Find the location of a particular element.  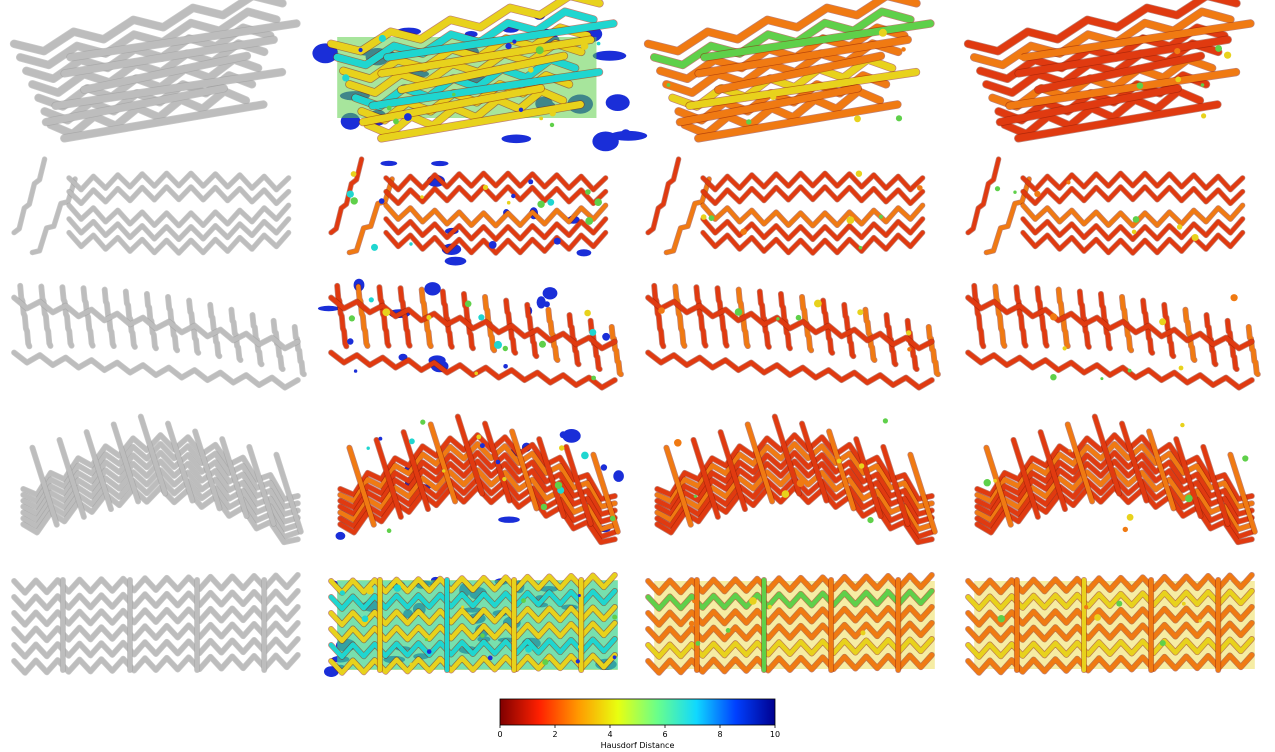

colorbar-tick-label: 8 is located at coordinates (719, 734).